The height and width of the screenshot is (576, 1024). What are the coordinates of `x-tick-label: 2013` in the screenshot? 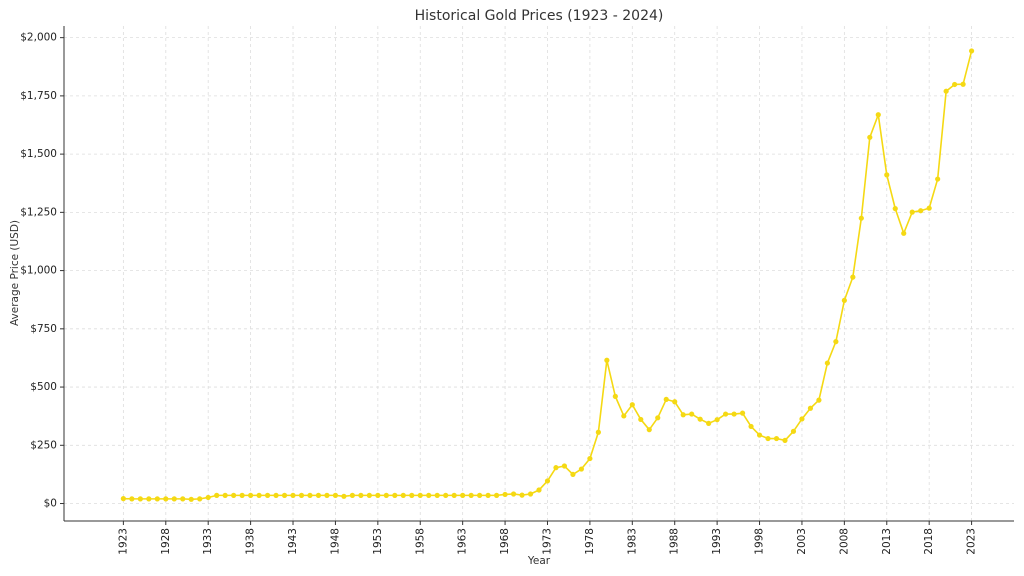 It's located at (887, 541).